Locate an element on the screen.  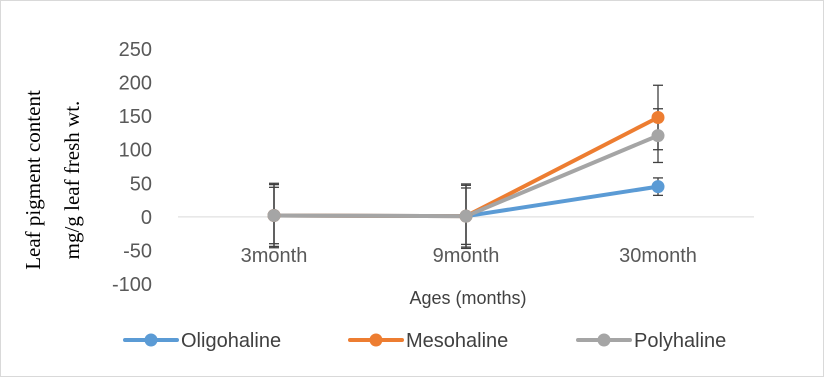
series-points is located at coordinates (466, 166).